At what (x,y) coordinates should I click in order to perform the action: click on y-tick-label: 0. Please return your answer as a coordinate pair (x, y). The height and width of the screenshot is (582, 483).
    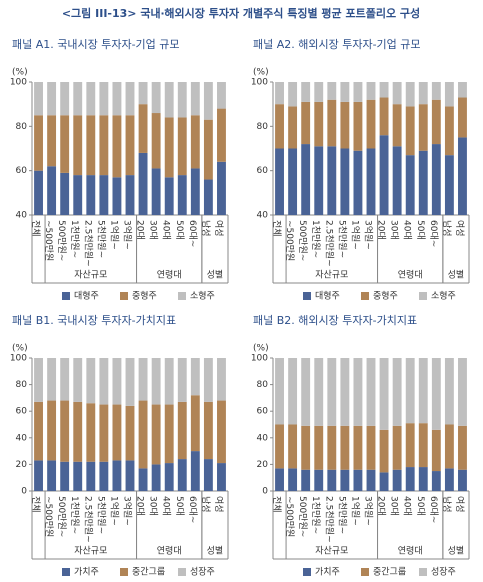
    Looking at the image, I should click on (24, 492).